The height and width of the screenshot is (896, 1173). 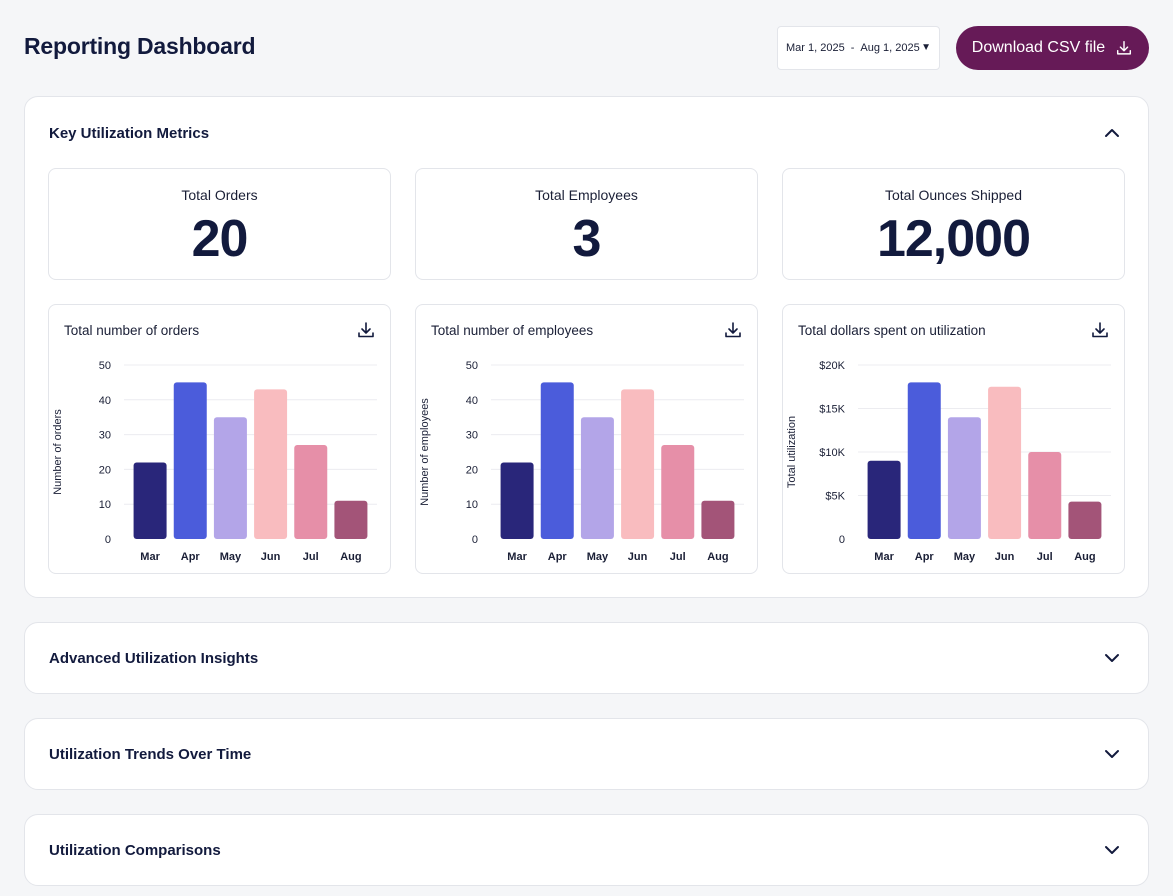 What do you see at coordinates (858, 48) in the screenshot?
I see `date-range-picker: Mar 1, 2025 - Aug 1, 2025 ▼` at bounding box center [858, 48].